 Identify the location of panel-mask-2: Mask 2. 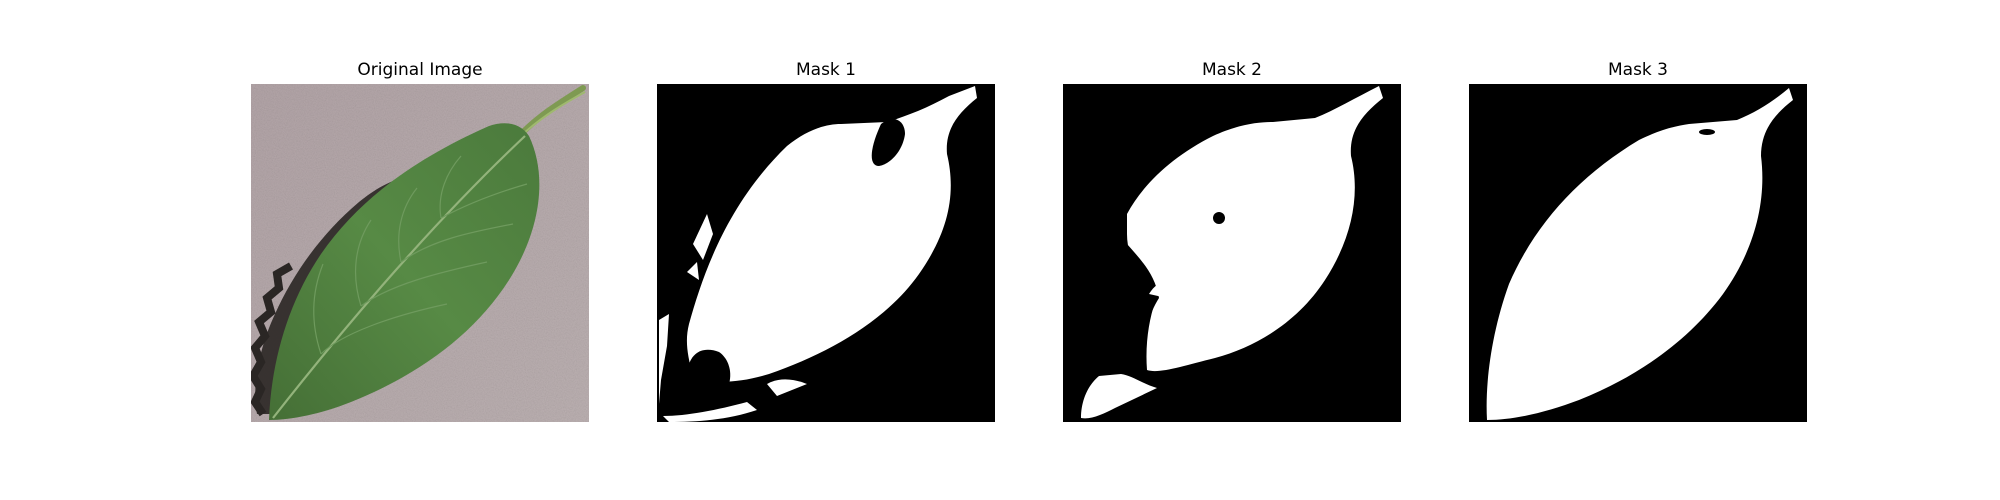
(1232, 240).